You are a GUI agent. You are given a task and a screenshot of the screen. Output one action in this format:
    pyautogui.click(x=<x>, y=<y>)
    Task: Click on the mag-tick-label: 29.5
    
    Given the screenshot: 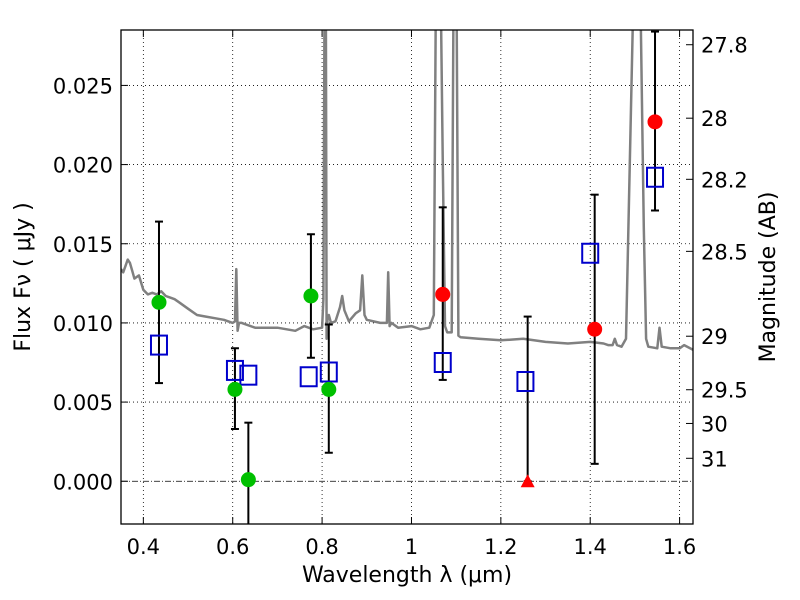 What is the action you would take?
    pyautogui.click(x=724, y=391)
    